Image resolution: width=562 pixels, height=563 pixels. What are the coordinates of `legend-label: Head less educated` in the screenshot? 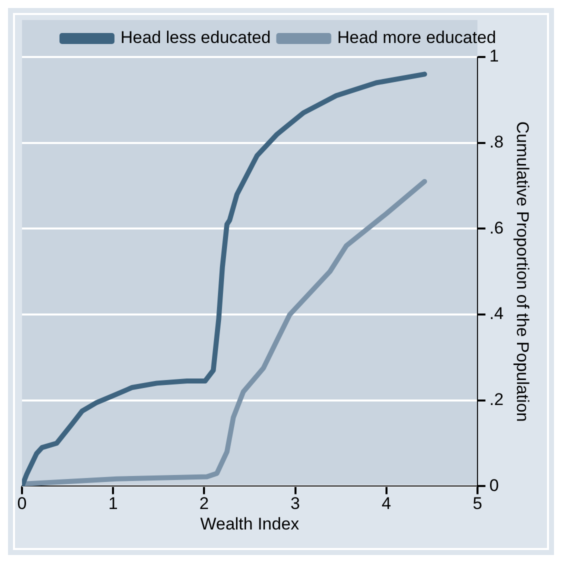 It's located at (195, 38).